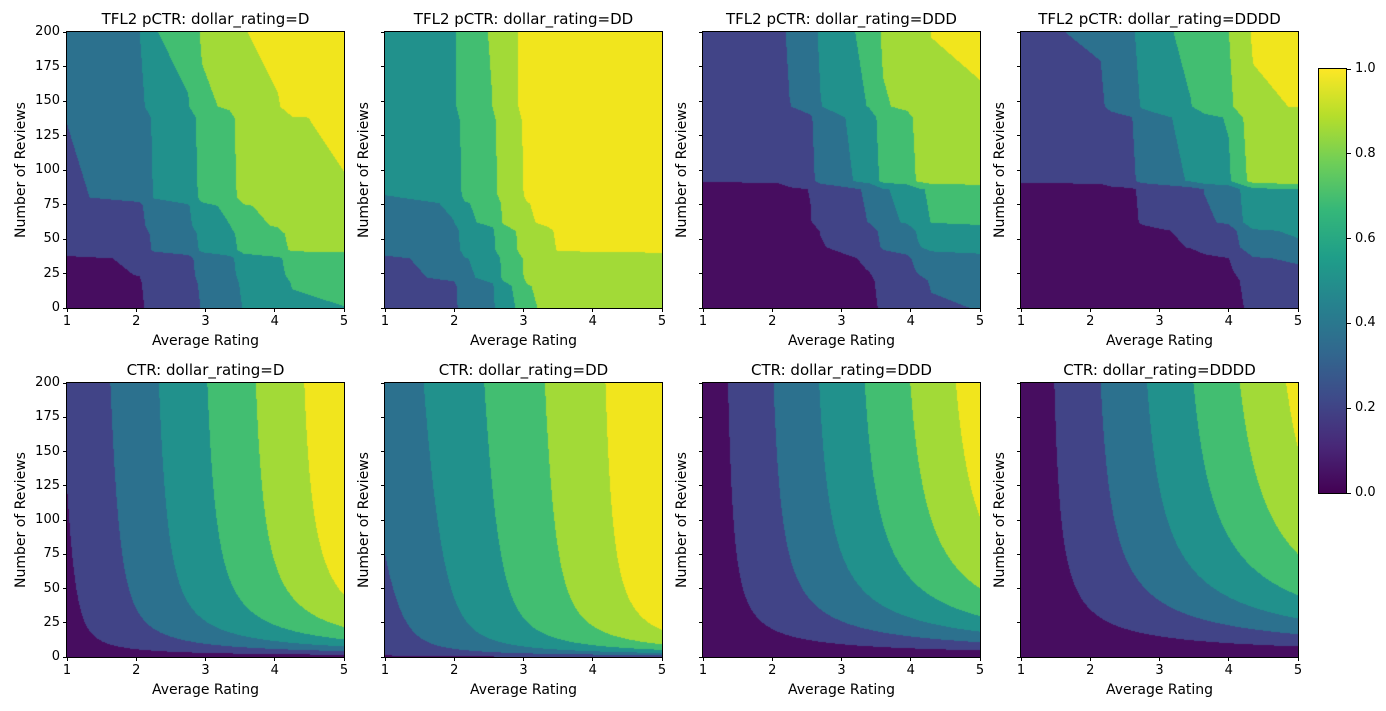 This screenshot has height=711, width=1386. Describe the element at coordinates (47, 451) in the screenshot. I see `y-tick-label: 150` at that location.